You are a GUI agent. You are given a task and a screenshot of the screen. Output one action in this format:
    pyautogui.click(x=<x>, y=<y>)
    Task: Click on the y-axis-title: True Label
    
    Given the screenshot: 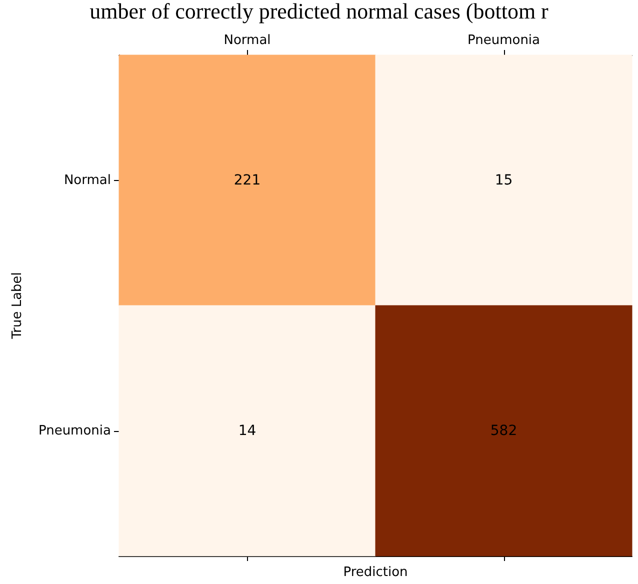 What is the action you would take?
    pyautogui.click(x=17, y=306)
    